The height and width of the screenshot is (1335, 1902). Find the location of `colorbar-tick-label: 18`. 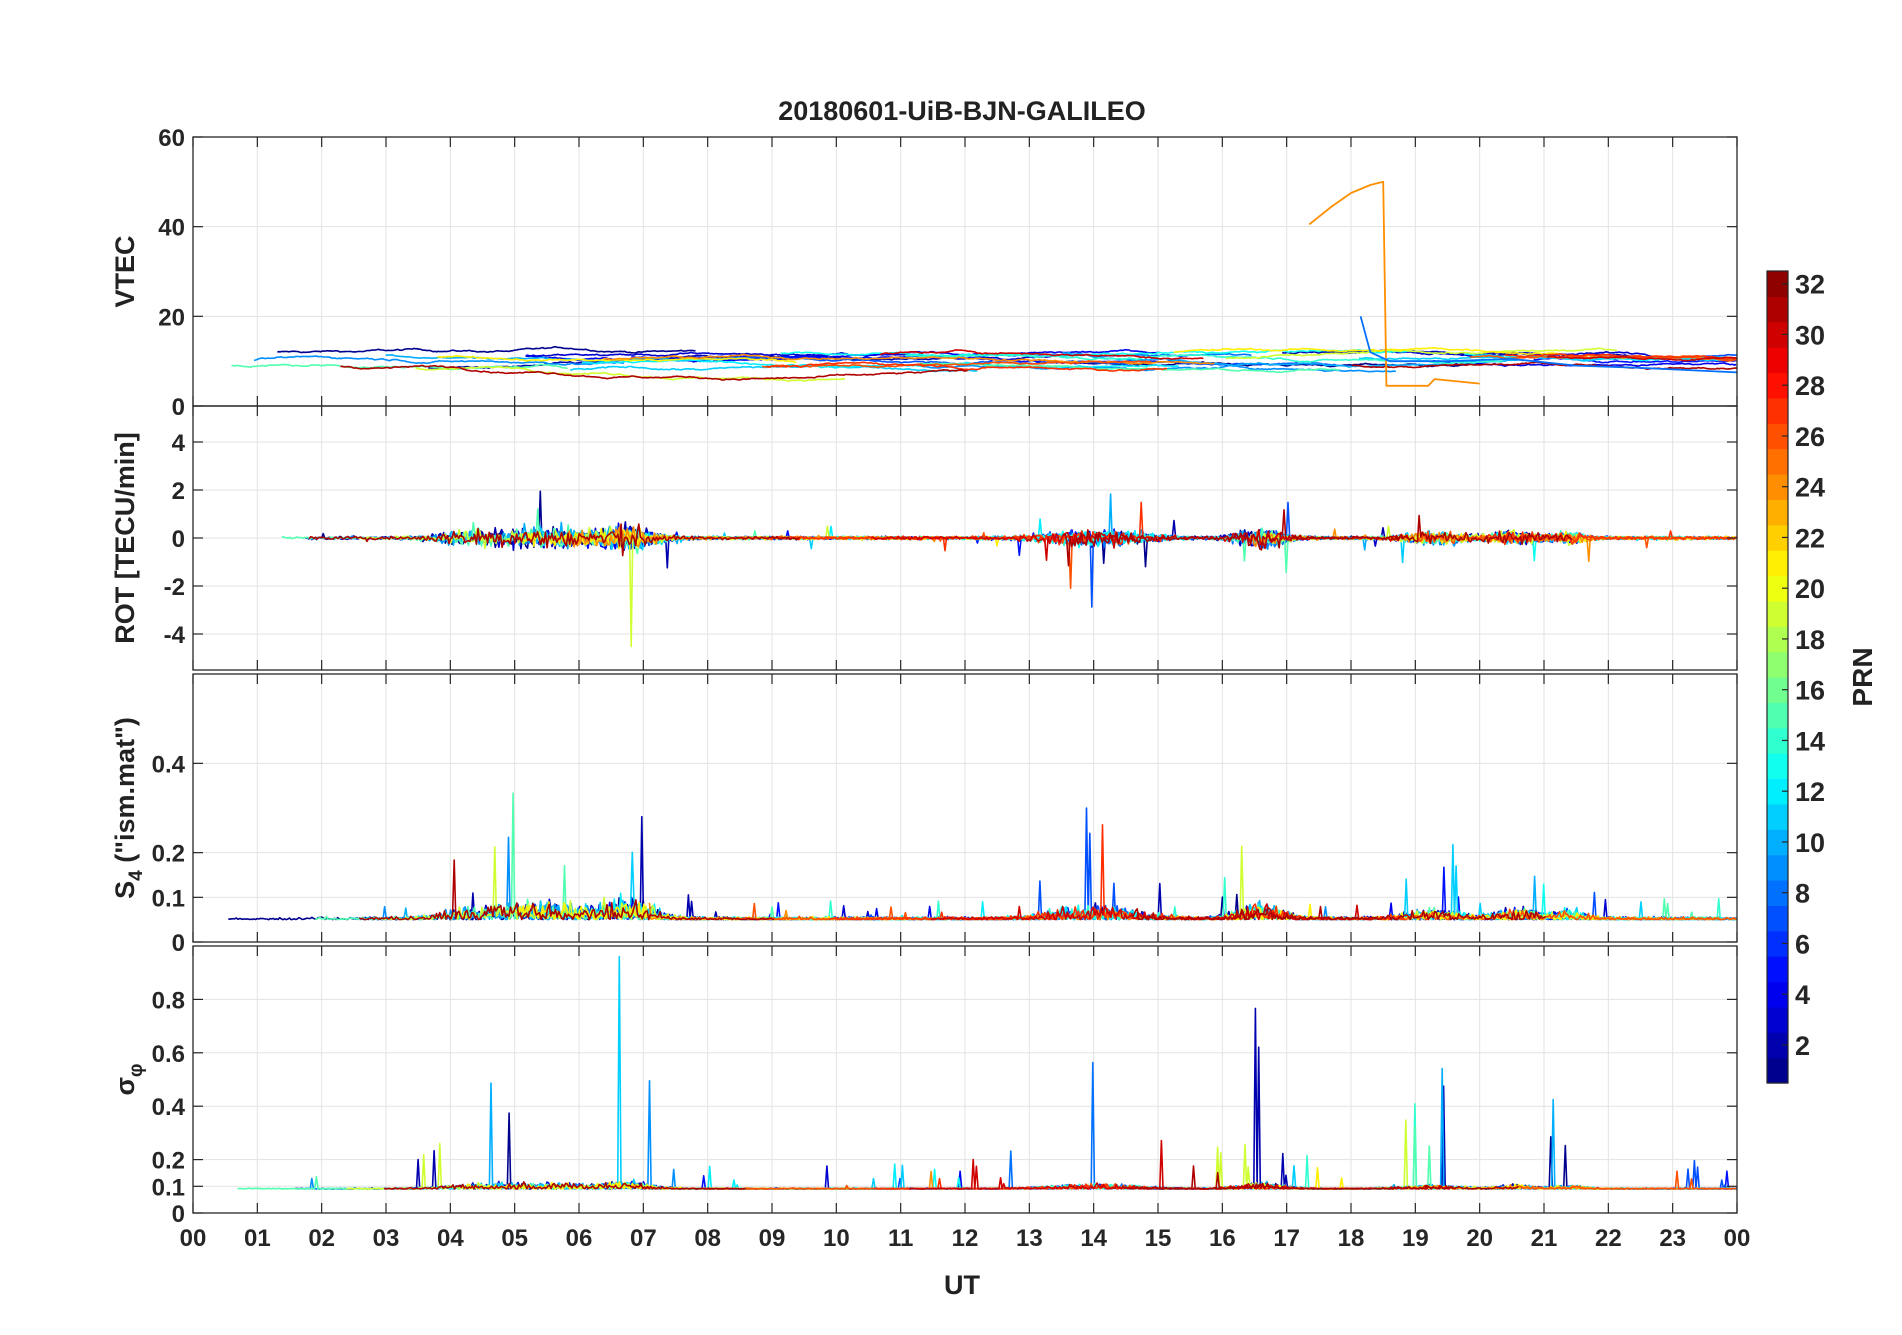

colorbar-tick-label: 18 is located at coordinates (1810, 640).